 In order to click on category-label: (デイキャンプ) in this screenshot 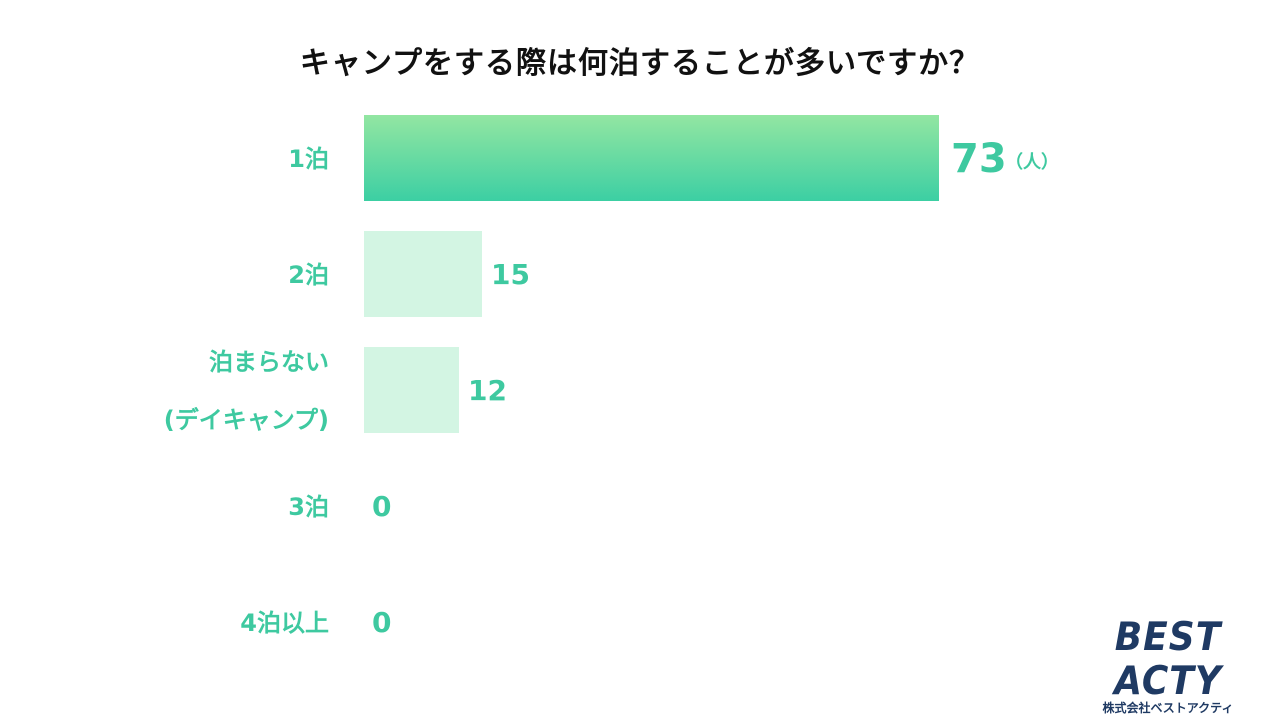, I will do `click(246, 420)`.